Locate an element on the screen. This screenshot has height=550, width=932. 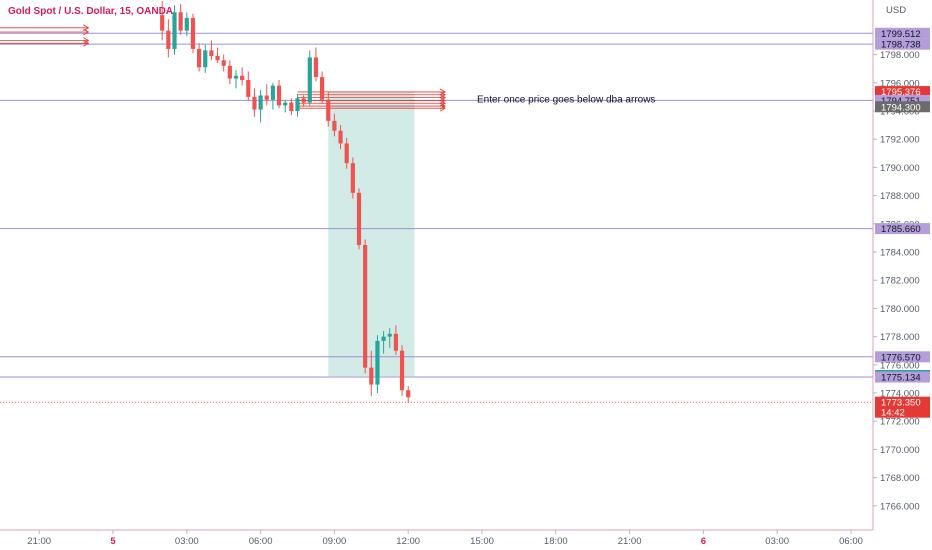
price-tick-label: 1790.000 is located at coordinates (900, 168).